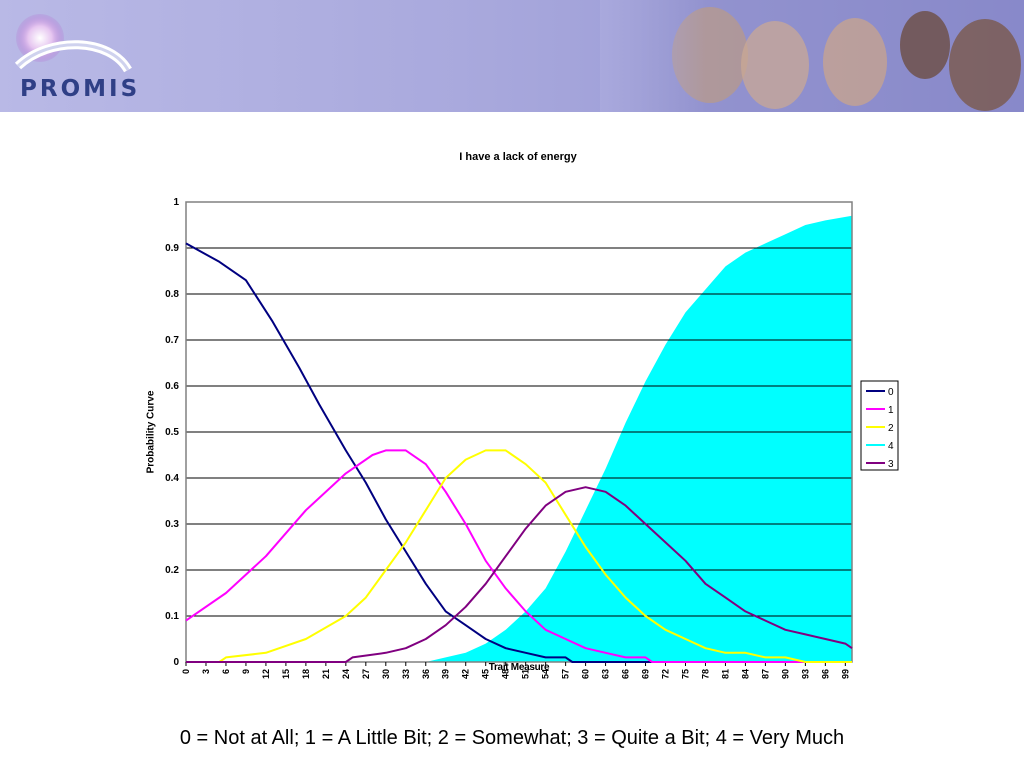 The image size is (1024, 768). Describe the element at coordinates (526, 674) in the screenshot. I see `x-tick-label: 51` at that location.